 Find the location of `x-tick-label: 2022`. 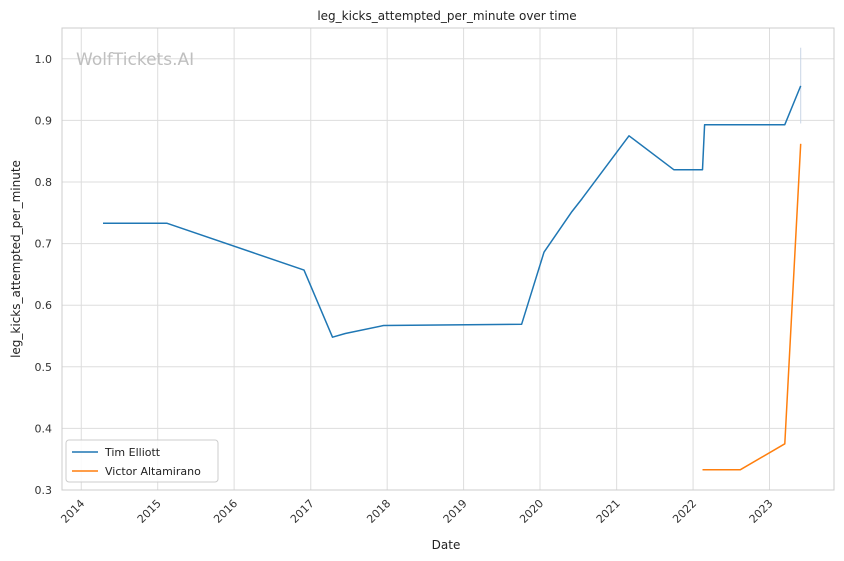

x-tick-label: 2022 is located at coordinates (684, 511).